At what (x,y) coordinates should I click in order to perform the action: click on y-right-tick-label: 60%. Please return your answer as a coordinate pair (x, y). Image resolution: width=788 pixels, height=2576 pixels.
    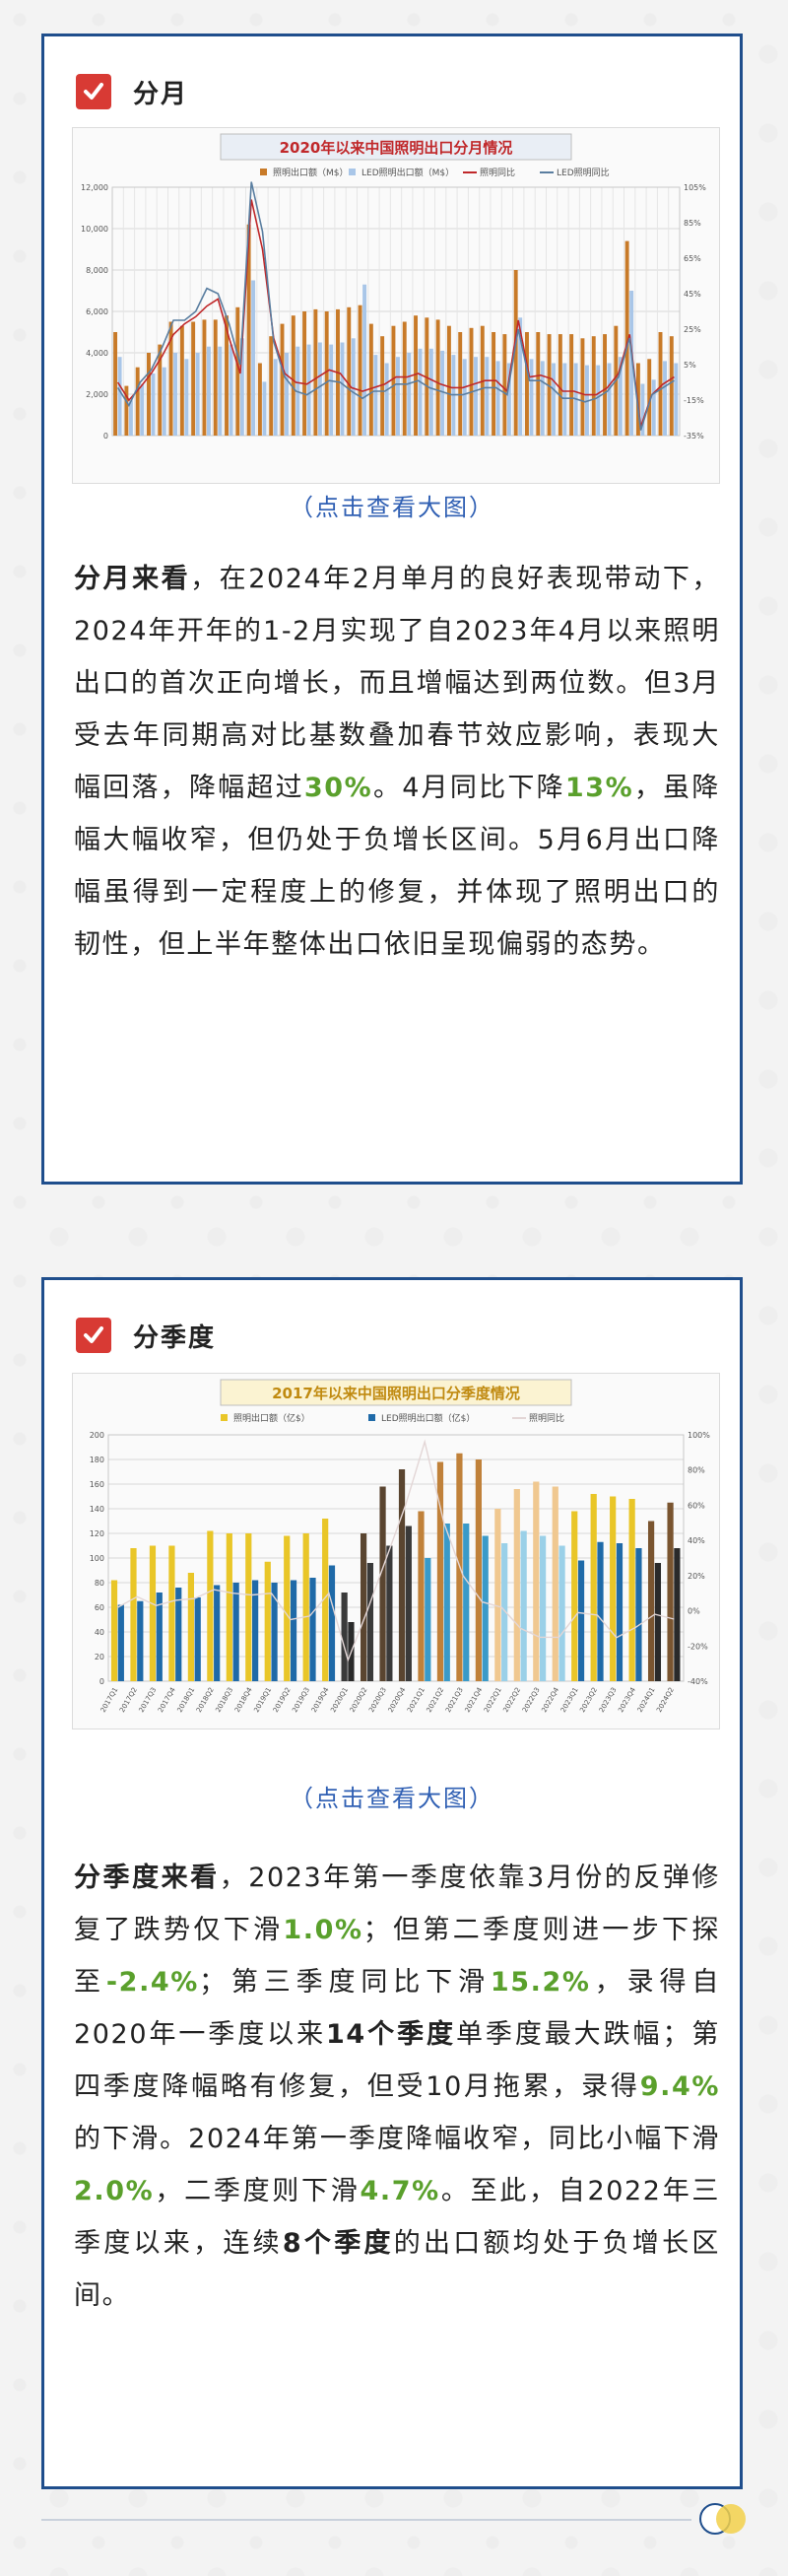
    Looking at the image, I should click on (696, 1505).